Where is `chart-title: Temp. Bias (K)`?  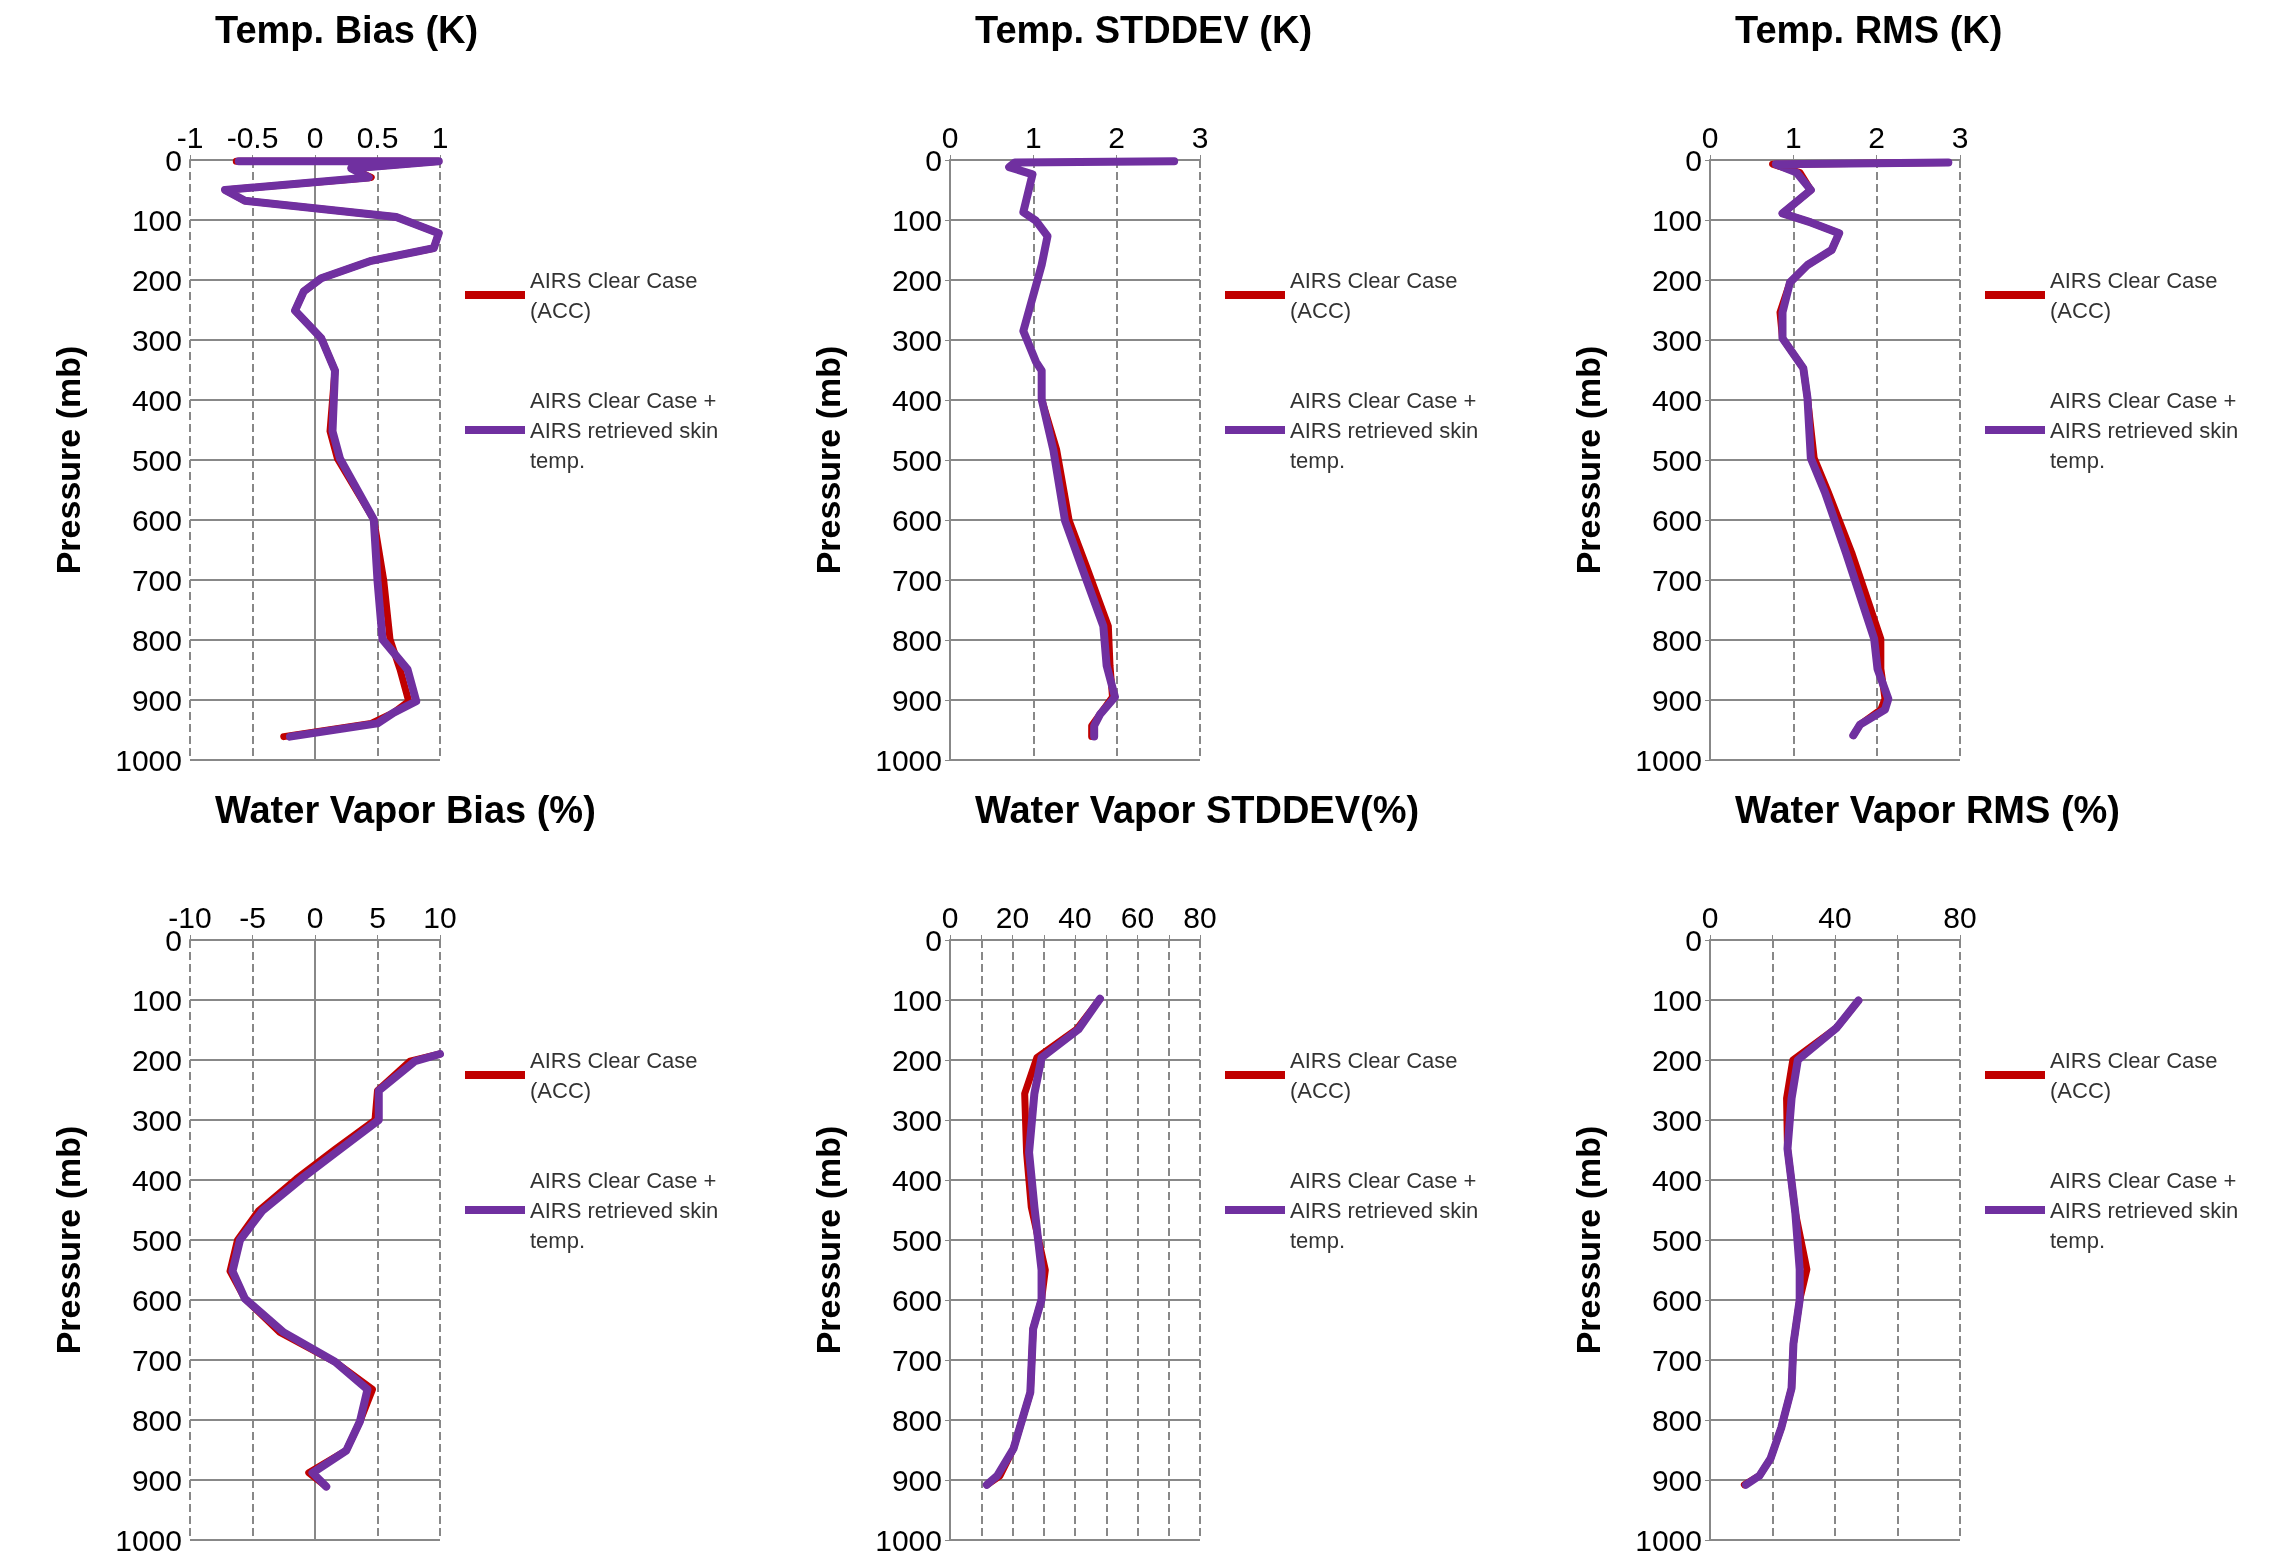
chart-title: Temp. Bias (K) is located at coordinates (347, 30).